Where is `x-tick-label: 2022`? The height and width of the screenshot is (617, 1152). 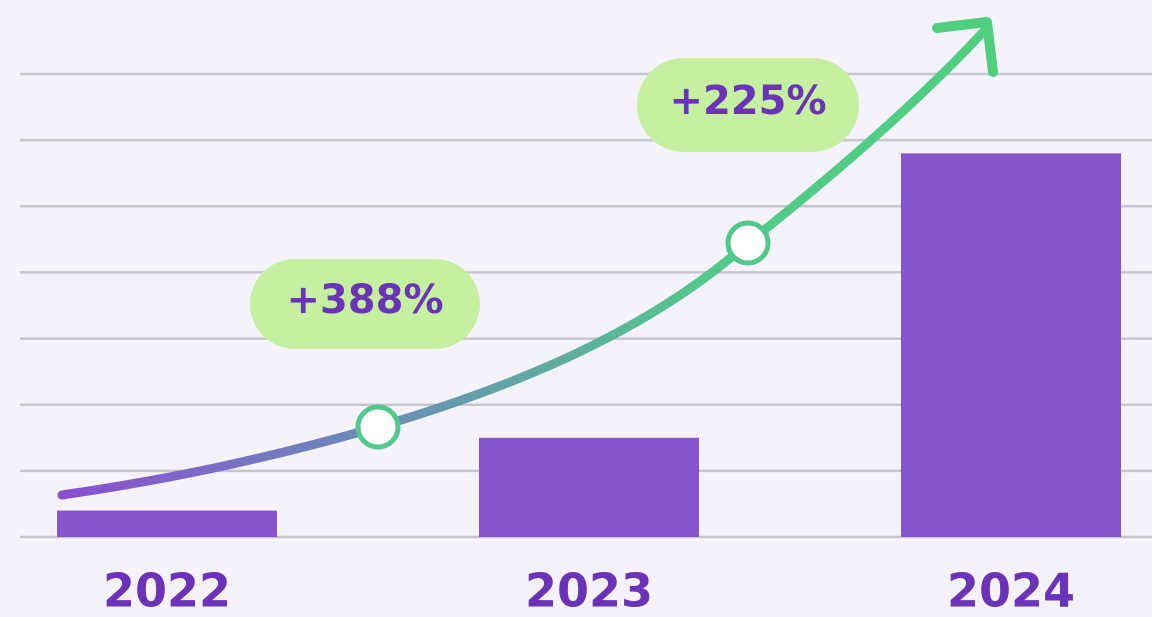 x-tick-label: 2022 is located at coordinates (167, 590).